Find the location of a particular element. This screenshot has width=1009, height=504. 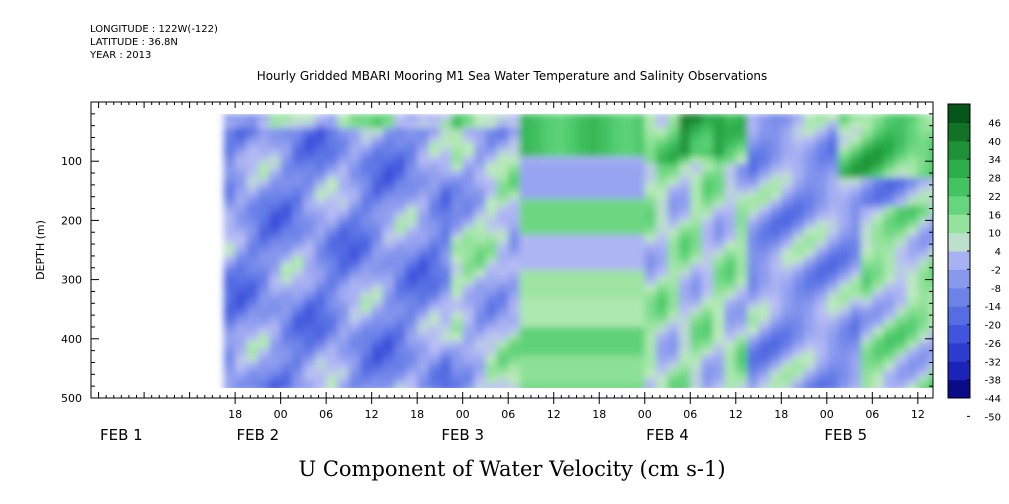

colorbar-label: -26 is located at coordinates (993, 344).